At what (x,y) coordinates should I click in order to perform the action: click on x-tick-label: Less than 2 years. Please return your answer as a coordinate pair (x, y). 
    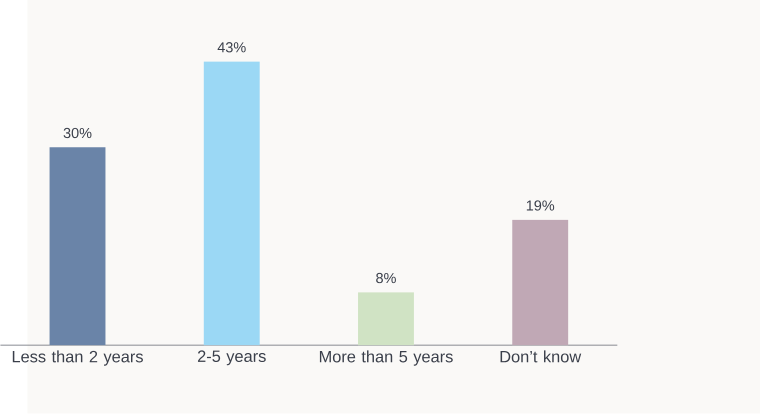
    Looking at the image, I should click on (77, 358).